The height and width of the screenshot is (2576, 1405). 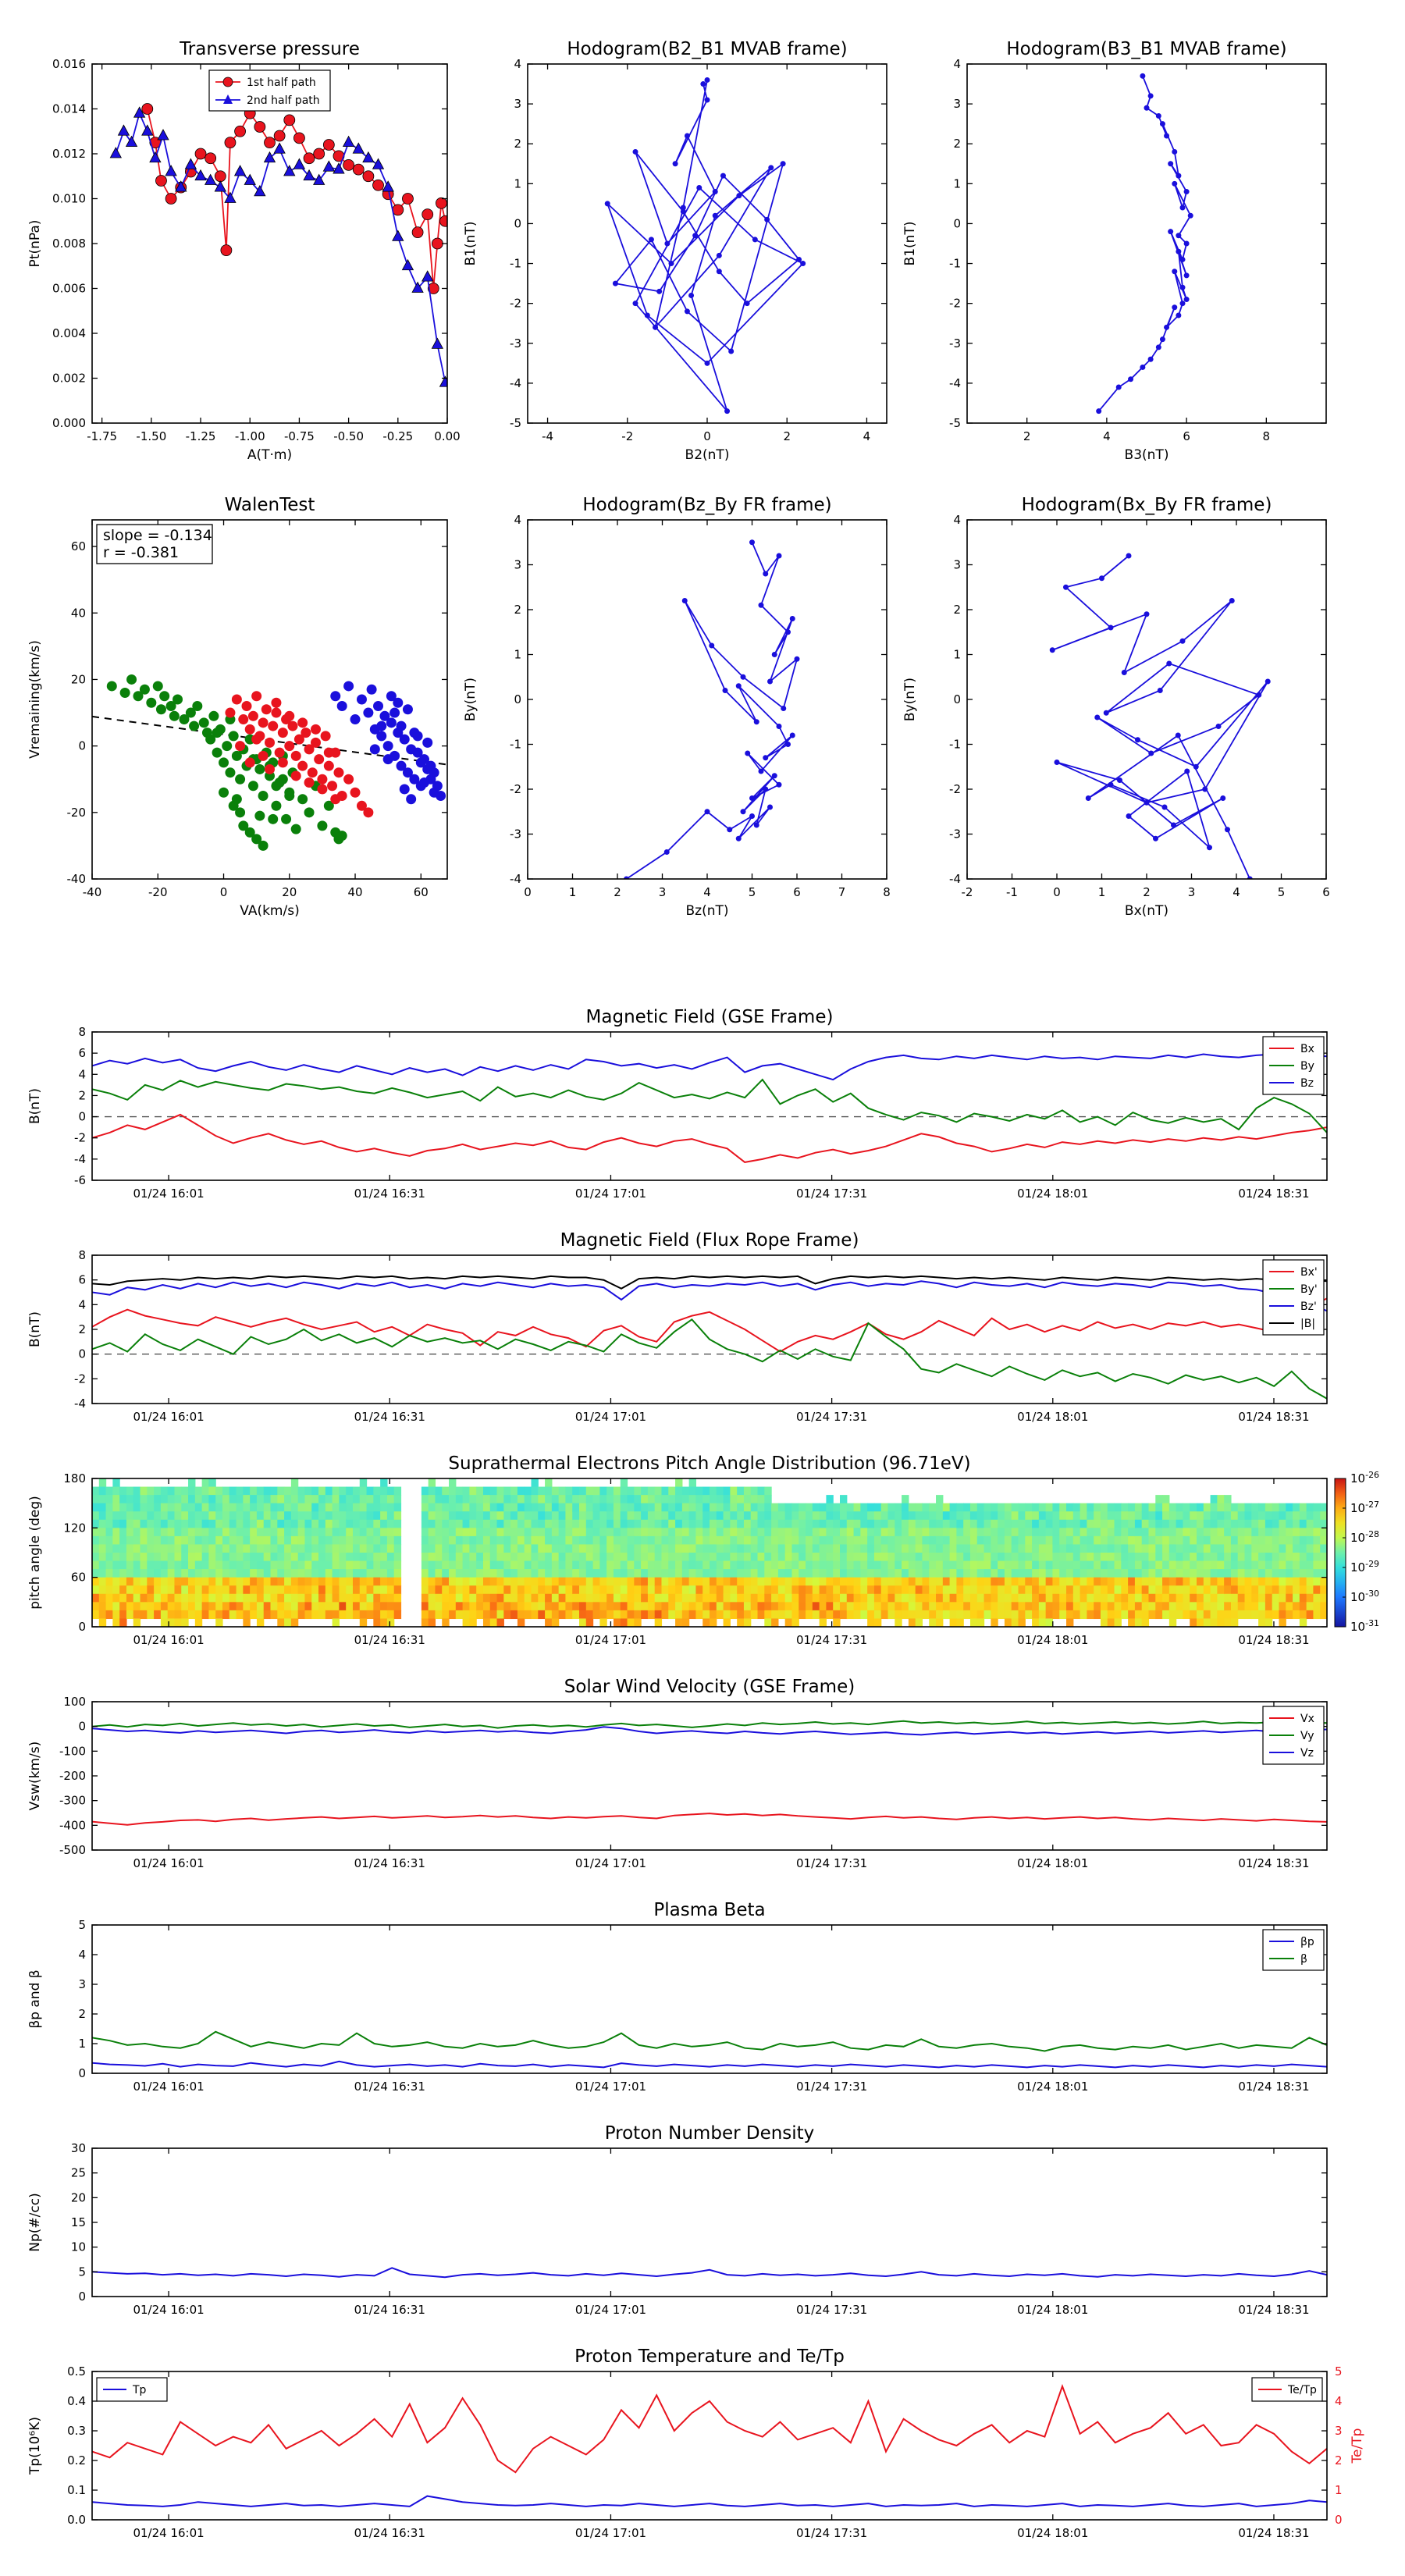 What do you see at coordinates (78, 2247) in the screenshot?
I see `np-ytick-label: 10` at bounding box center [78, 2247].